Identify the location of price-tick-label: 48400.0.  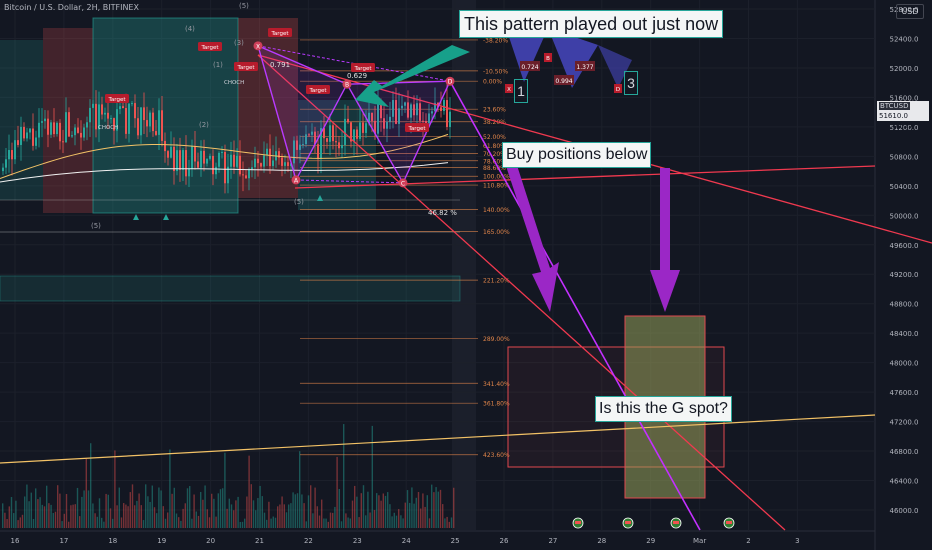
(904, 334).